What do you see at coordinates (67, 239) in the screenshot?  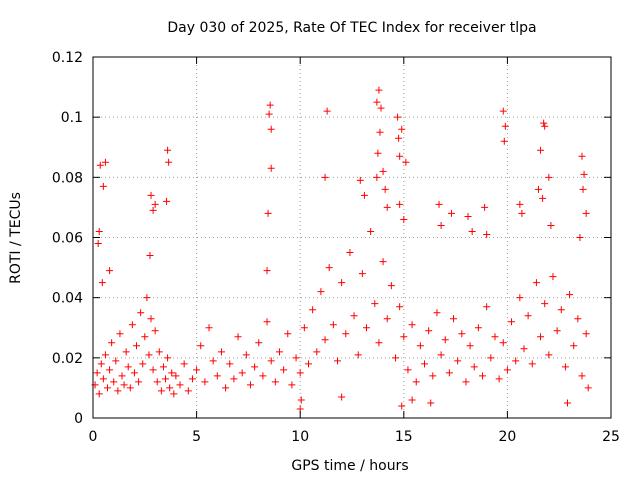 I see `y-tick-label: 0.06` at bounding box center [67, 239].